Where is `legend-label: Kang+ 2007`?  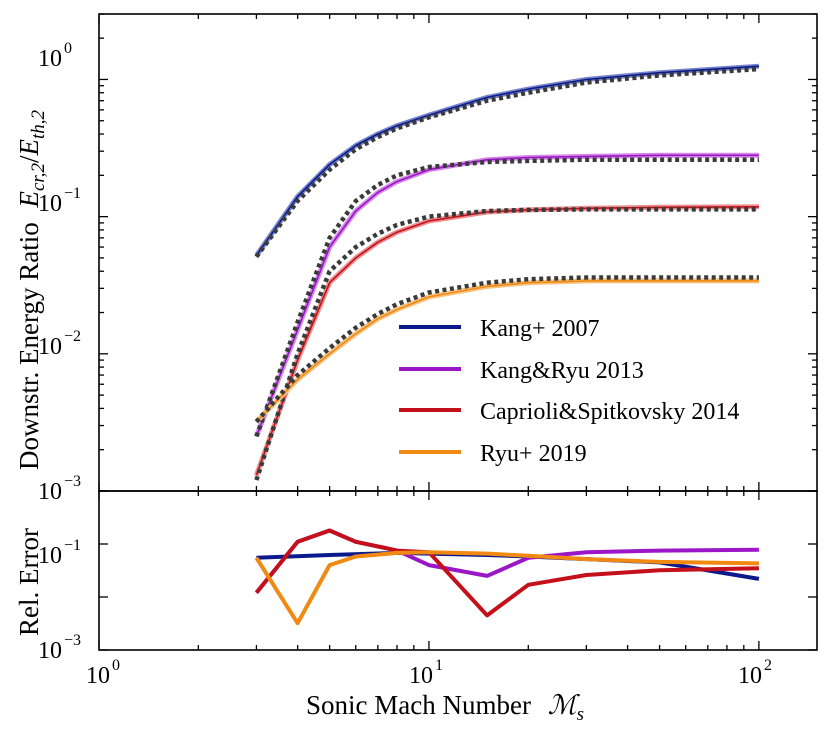 legend-label: Kang+ 2007 is located at coordinates (540, 329).